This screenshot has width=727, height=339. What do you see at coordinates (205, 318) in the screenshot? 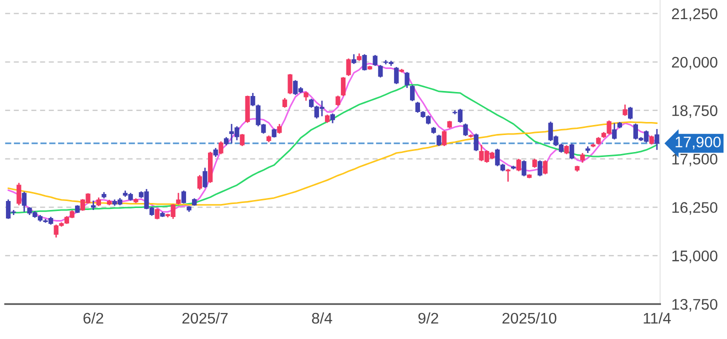
I see `x-tick-label: 2025/7` at bounding box center [205, 318].